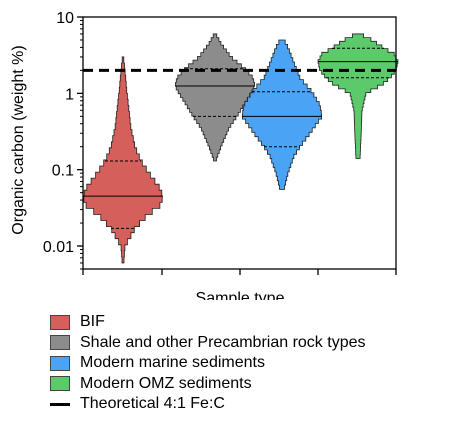  Describe the element at coordinates (223, 342) in the screenshot. I see `legend-label: Shale and other Precambrian rock types` at that location.